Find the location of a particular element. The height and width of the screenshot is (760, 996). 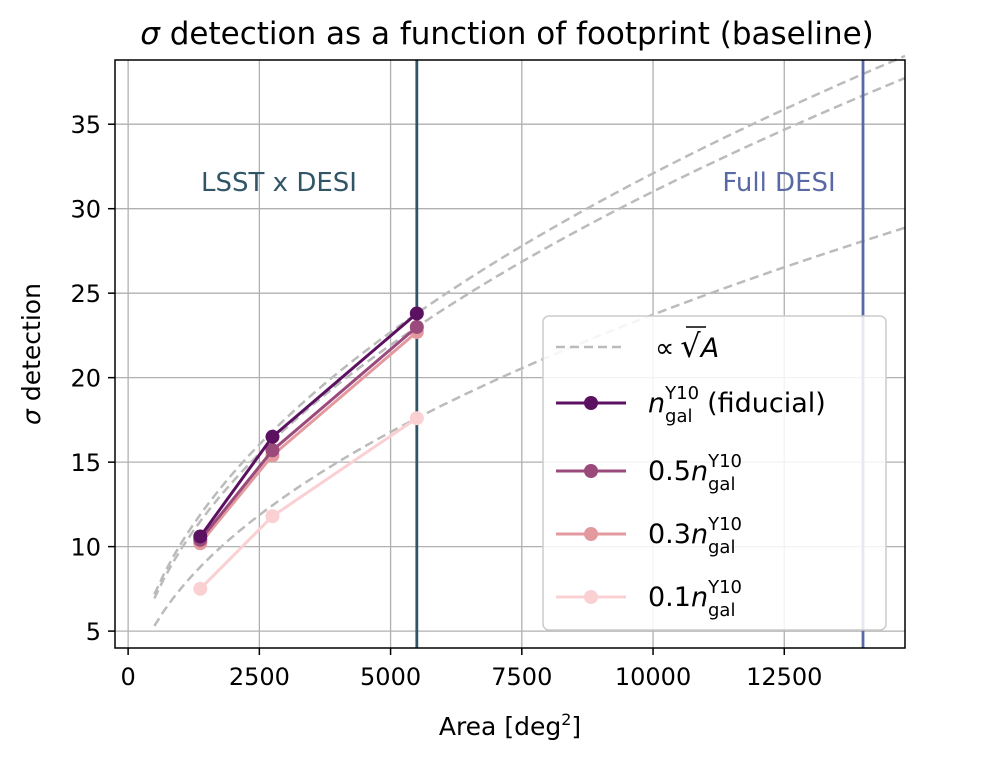

x-tick-label: 0 is located at coordinates (127, 677).